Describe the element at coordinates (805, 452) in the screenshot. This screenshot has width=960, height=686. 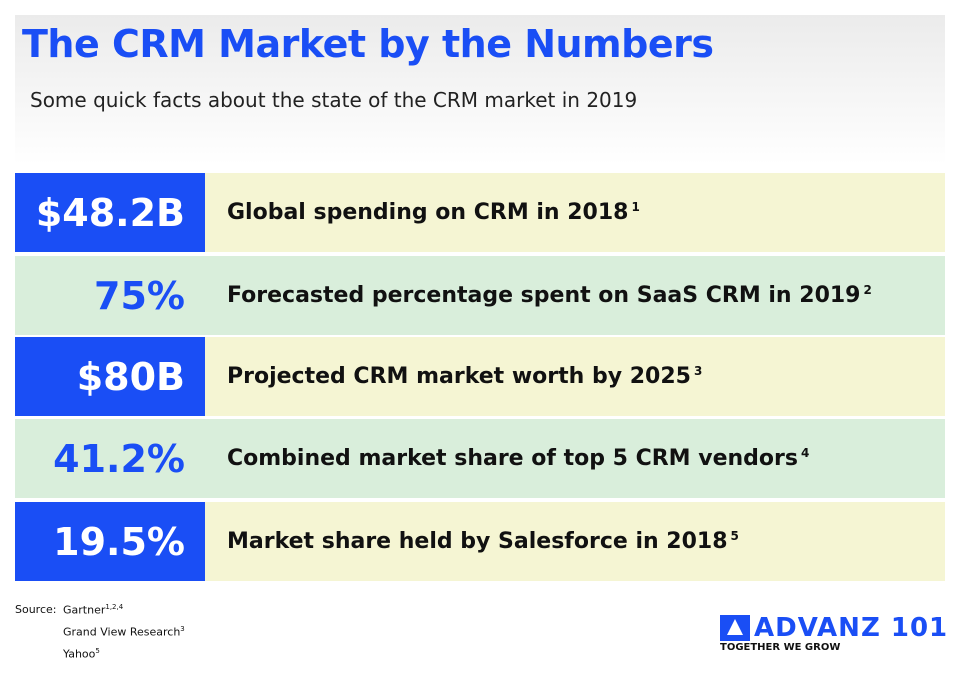
I see `footnote-ref: 4` at that location.